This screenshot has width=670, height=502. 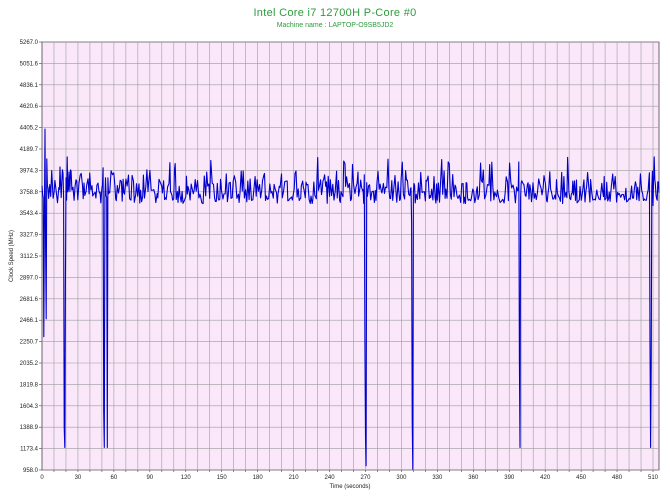 What do you see at coordinates (12, 256) in the screenshot?
I see `y-axis-label: Clock Speed (MHz)` at bounding box center [12, 256].